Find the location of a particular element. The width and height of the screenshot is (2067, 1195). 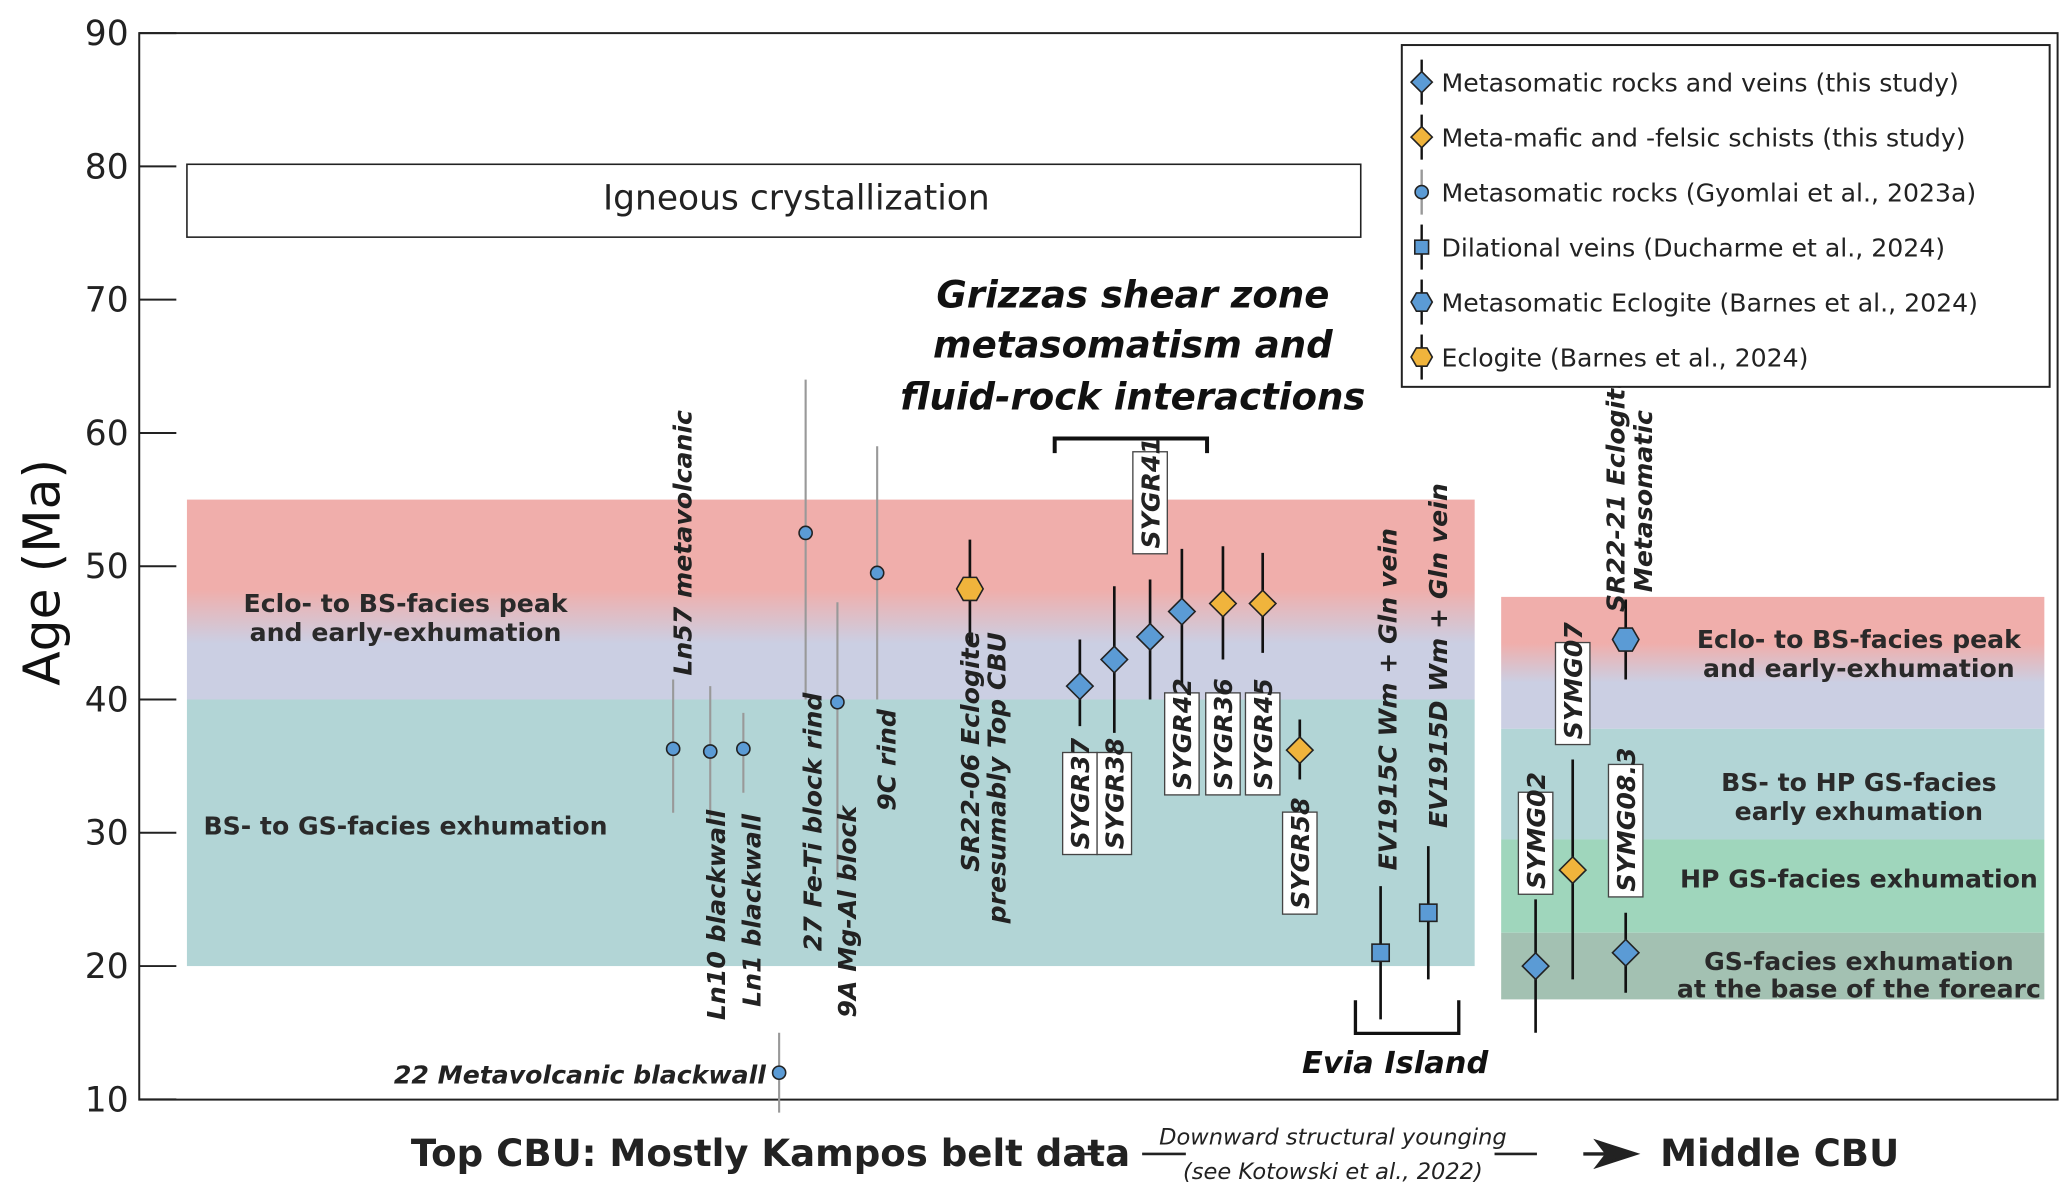

arrow-icon is located at coordinates (1612, 1154).